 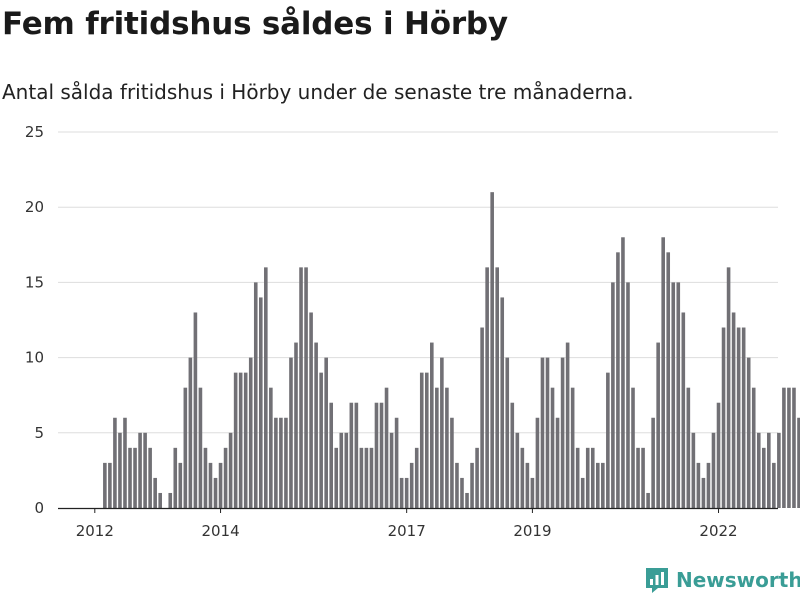 I want to click on x-tick-label: 2014, so click(x=220, y=531).